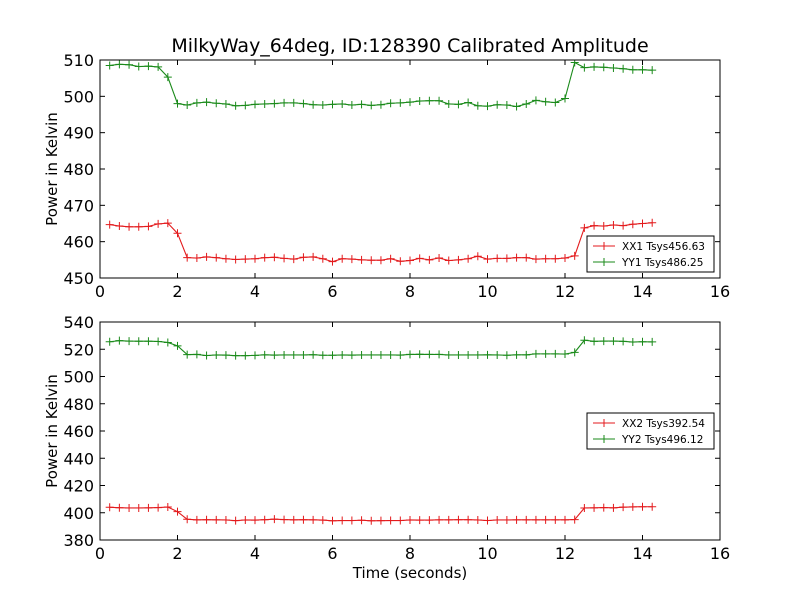 Image resolution: width=800 pixels, height=600 pixels. I want to click on y-tick-label: 380, so click(78, 540).